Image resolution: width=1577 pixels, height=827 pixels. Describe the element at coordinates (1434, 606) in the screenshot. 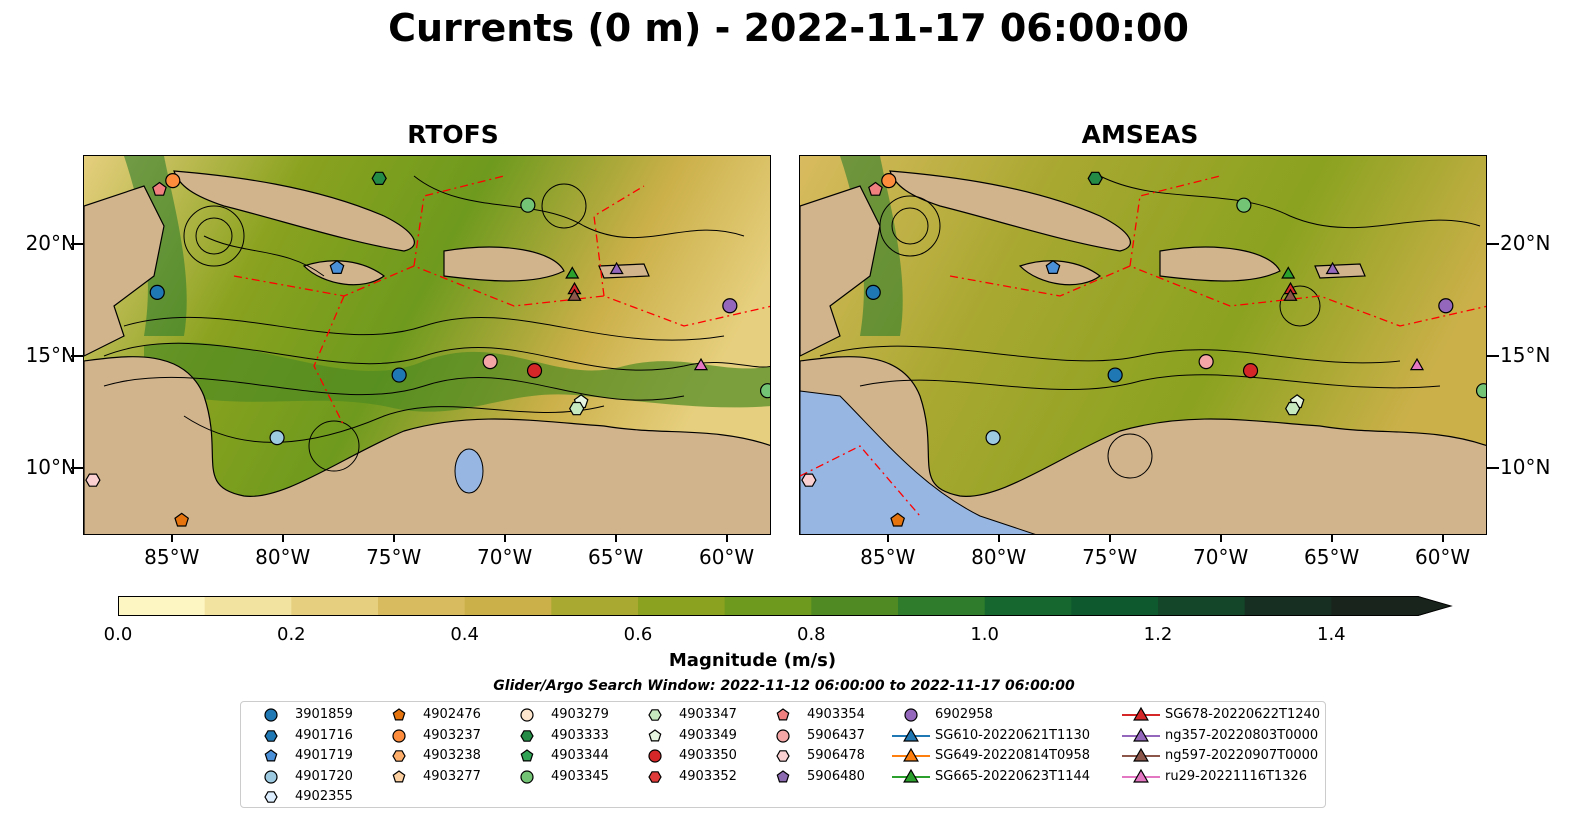

I see `colorbar-extend-arrow` at that location.